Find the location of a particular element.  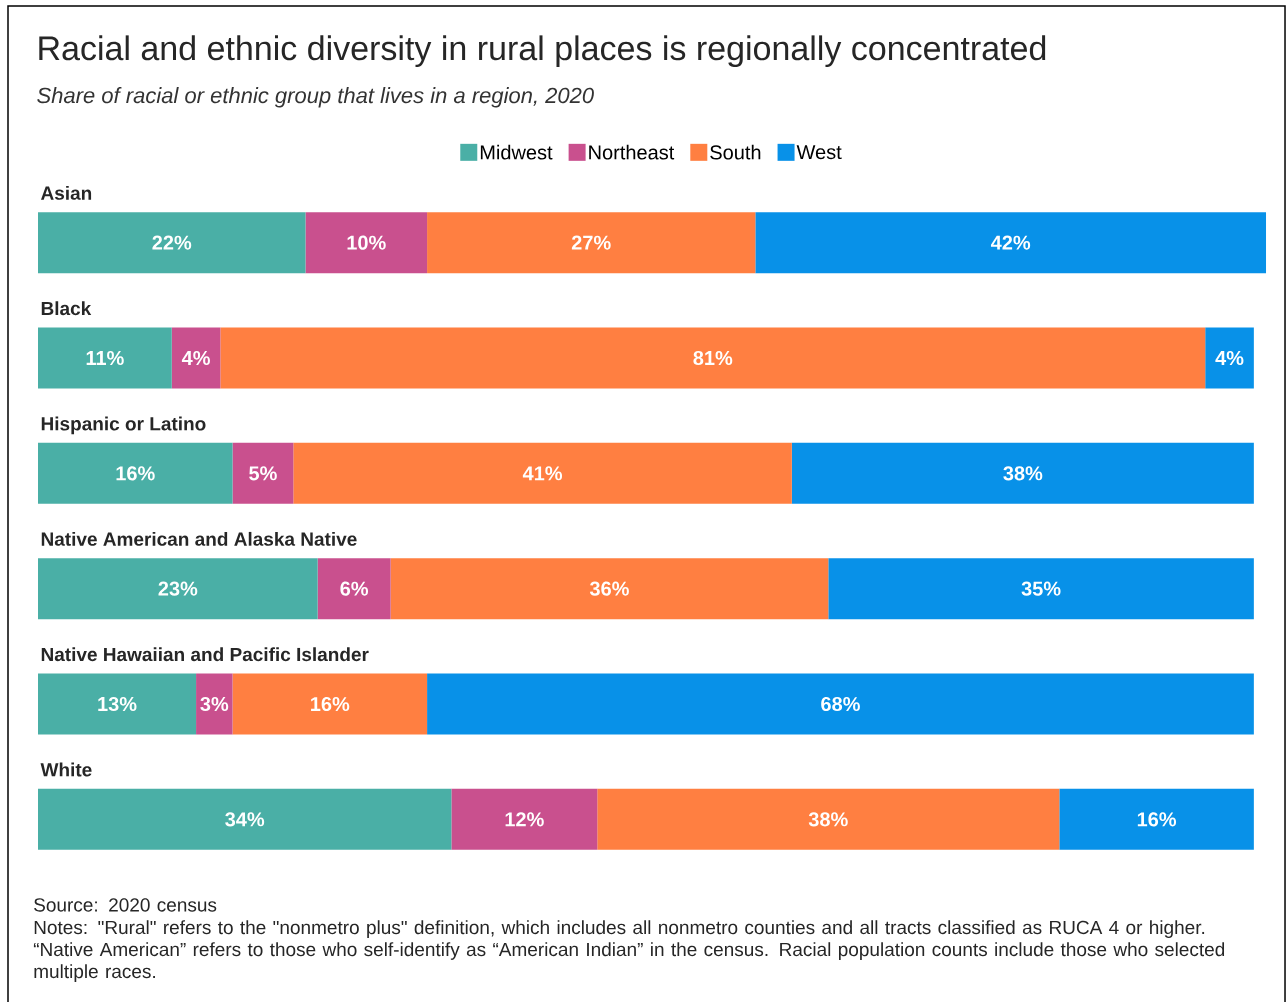

data-label: 27% is located at coordinates (591, 242).